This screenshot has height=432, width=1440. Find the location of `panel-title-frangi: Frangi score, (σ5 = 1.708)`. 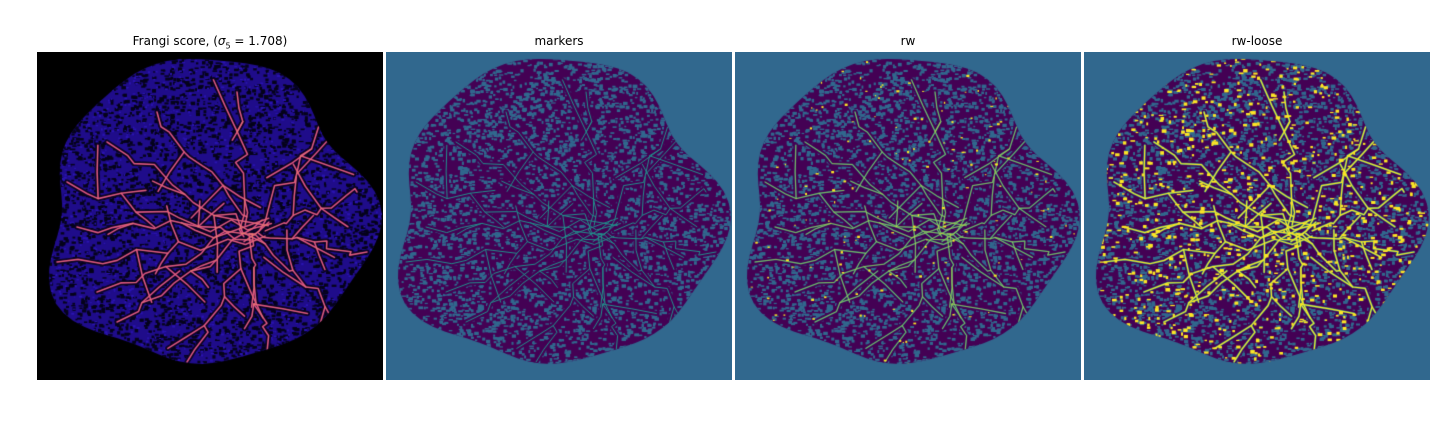

panel-title-frangi: Frangi score, (σ5 = 1.708) is located at coordinates (210, 42).